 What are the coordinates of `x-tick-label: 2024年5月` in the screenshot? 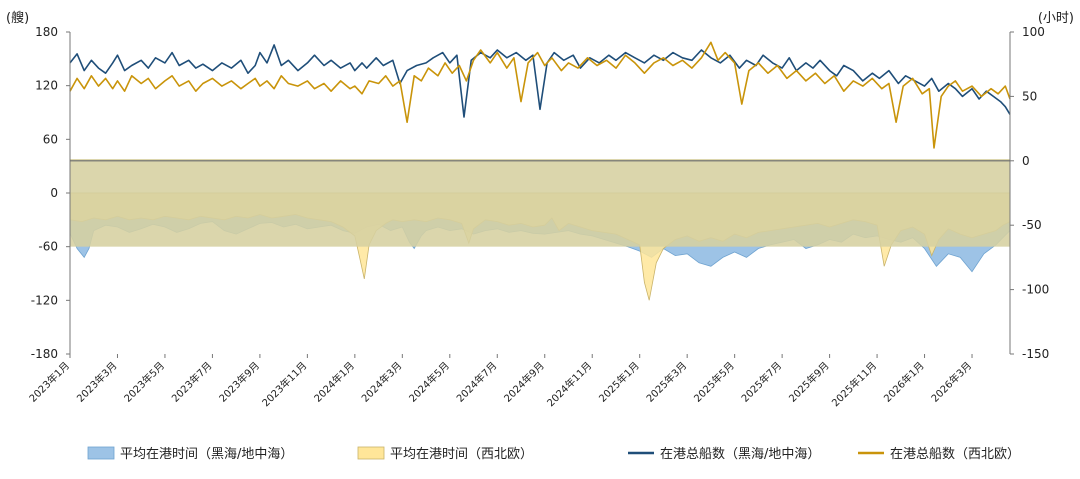 It's located at (429, 382).